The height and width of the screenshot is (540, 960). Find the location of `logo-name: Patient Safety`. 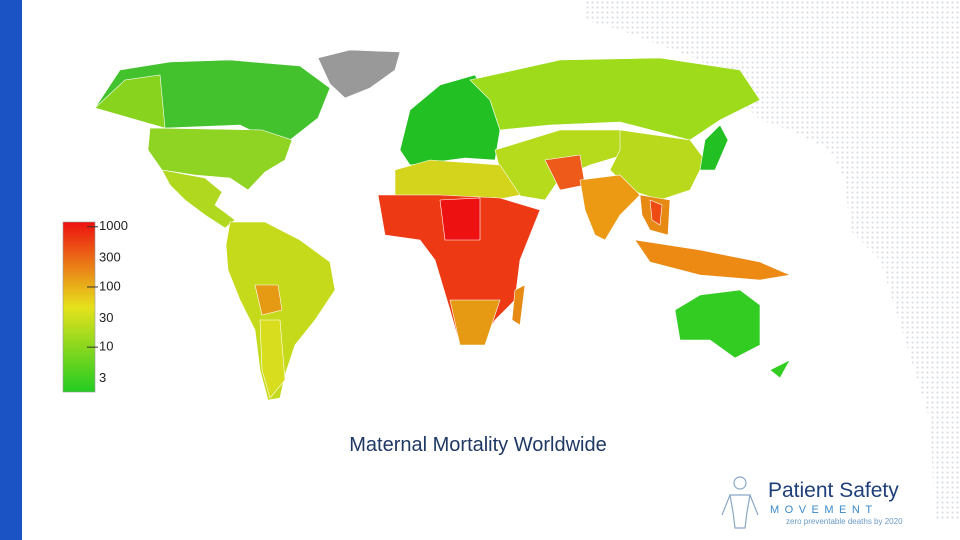

logo-name: Patient Safety is located at coordinates (833, 490).